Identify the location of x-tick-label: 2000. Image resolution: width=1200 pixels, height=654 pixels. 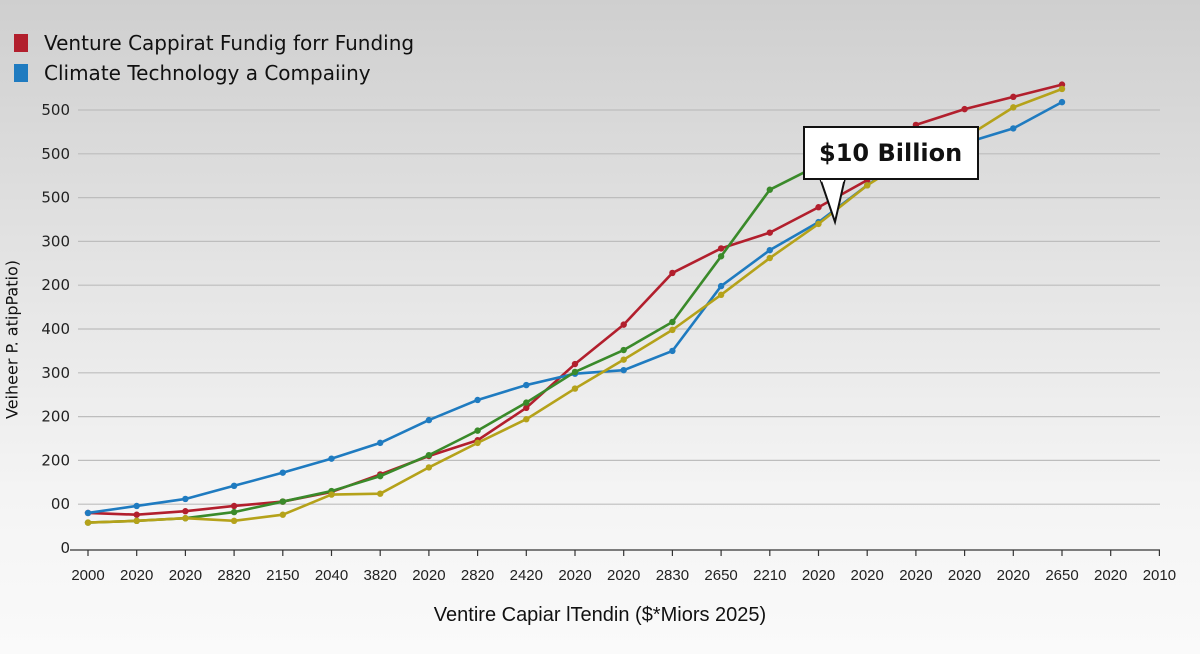
(87, 575).